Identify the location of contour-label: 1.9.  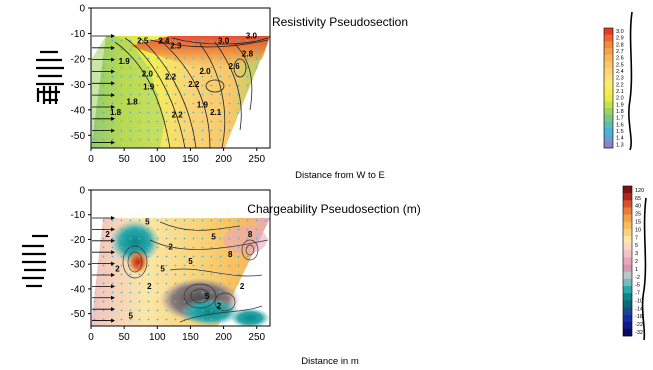
(125, 61).